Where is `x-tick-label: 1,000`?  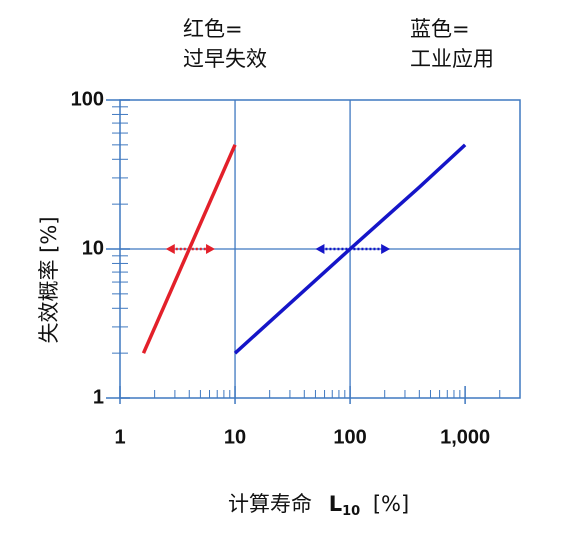
x-tick-label: 1,000 is located at coordinates (465, 437).